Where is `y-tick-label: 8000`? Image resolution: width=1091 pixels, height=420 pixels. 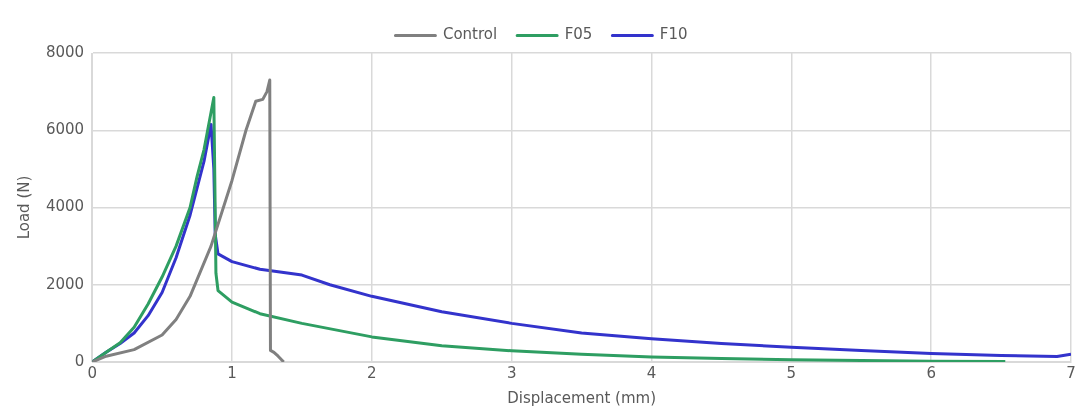 y-tick-label: 8000 is located at coordinates (65, 51).